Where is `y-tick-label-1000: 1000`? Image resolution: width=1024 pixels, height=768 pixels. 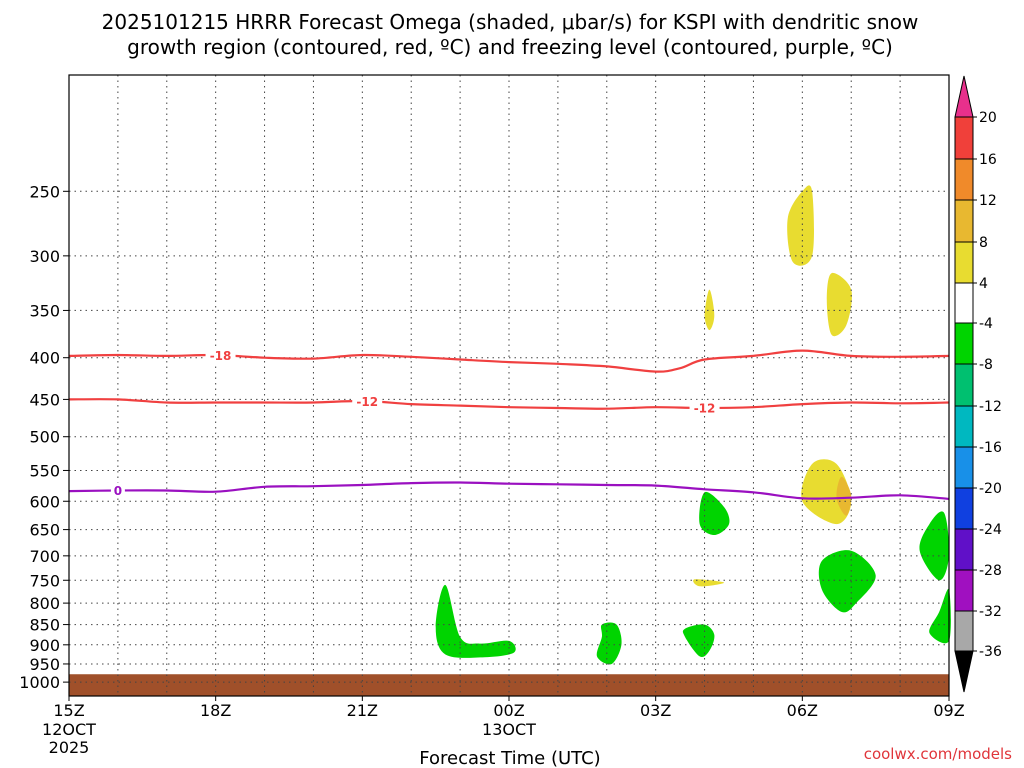
y-tick-label-1000: 1000 is located at coordinates (39, 682).